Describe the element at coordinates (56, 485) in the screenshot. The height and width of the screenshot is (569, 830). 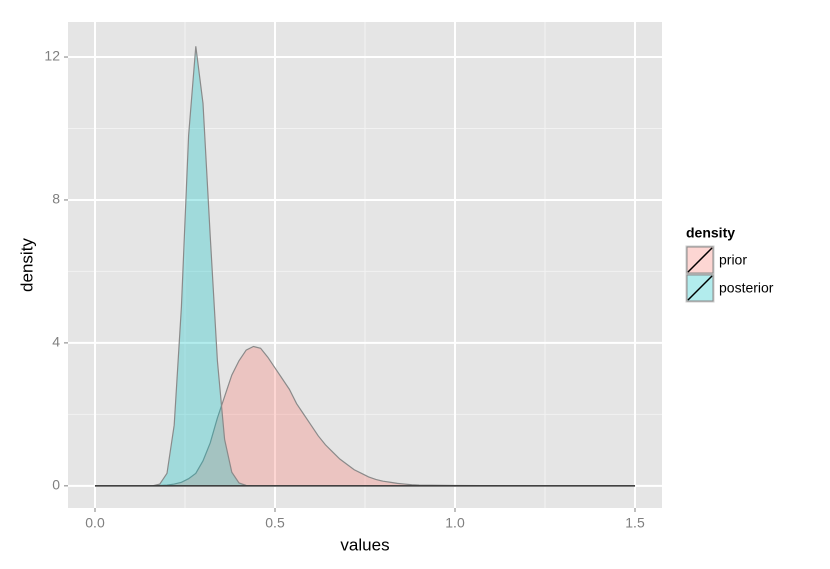
I see `y-tick-label: 0` at that location.